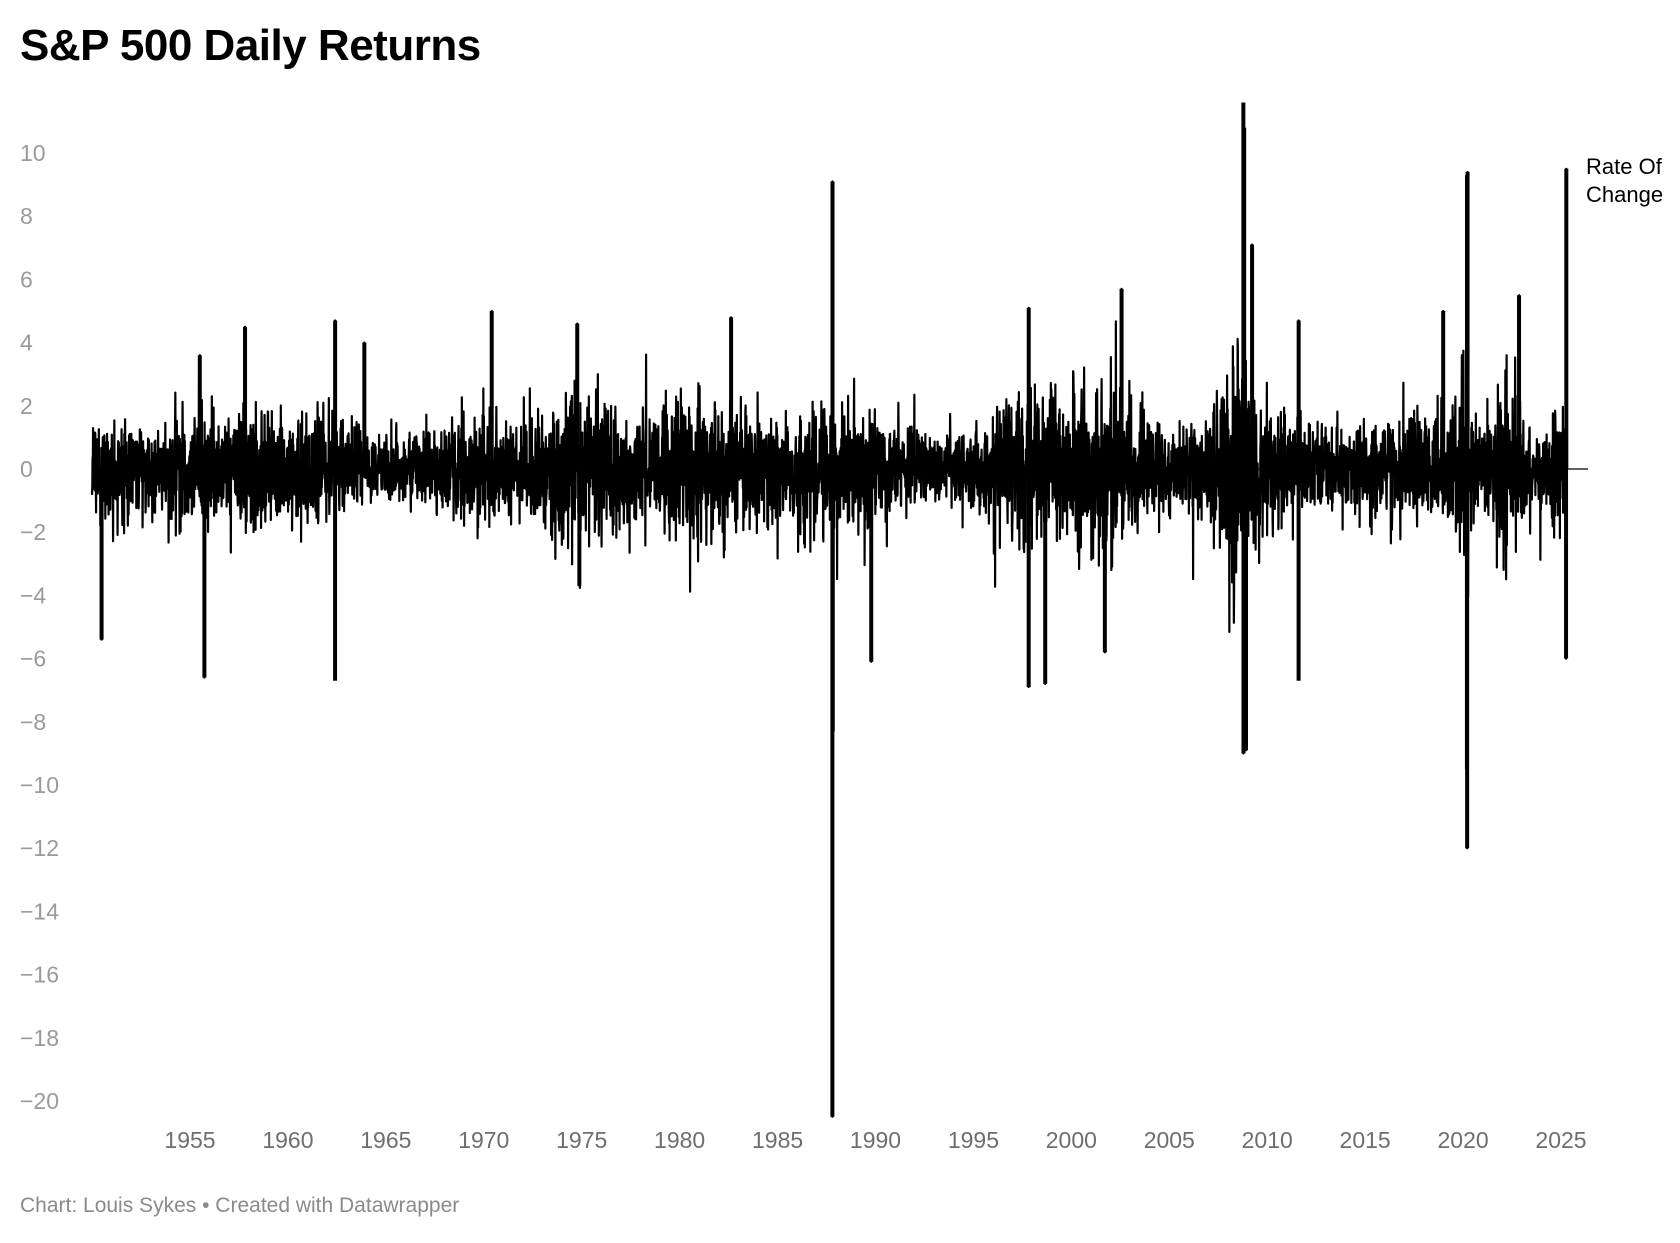 The image size is (1680, 1243). I want to click on y-tick-label: −4, so click(33, 595).